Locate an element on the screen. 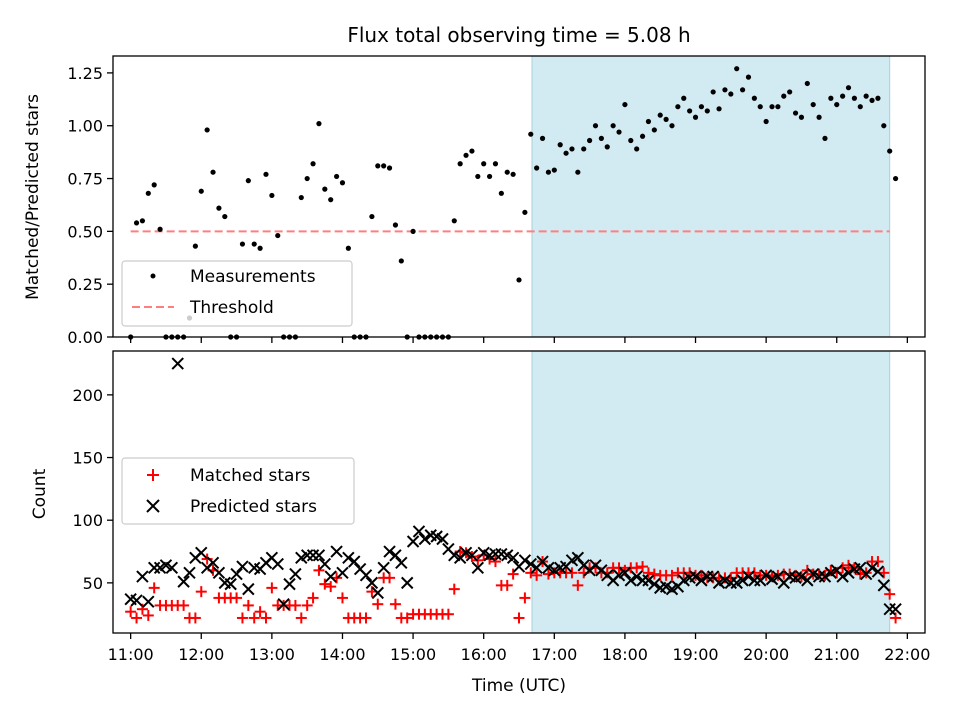 The height and width of the screenshot is (720, 960). x-axis-label: Time (UTC) is located at coordinates (518, 686).